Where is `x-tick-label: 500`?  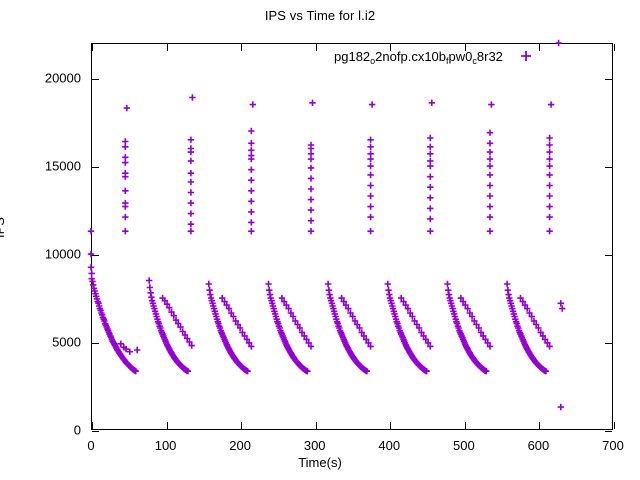 x-tick-label: 500 is located at coordinates (463, 445).